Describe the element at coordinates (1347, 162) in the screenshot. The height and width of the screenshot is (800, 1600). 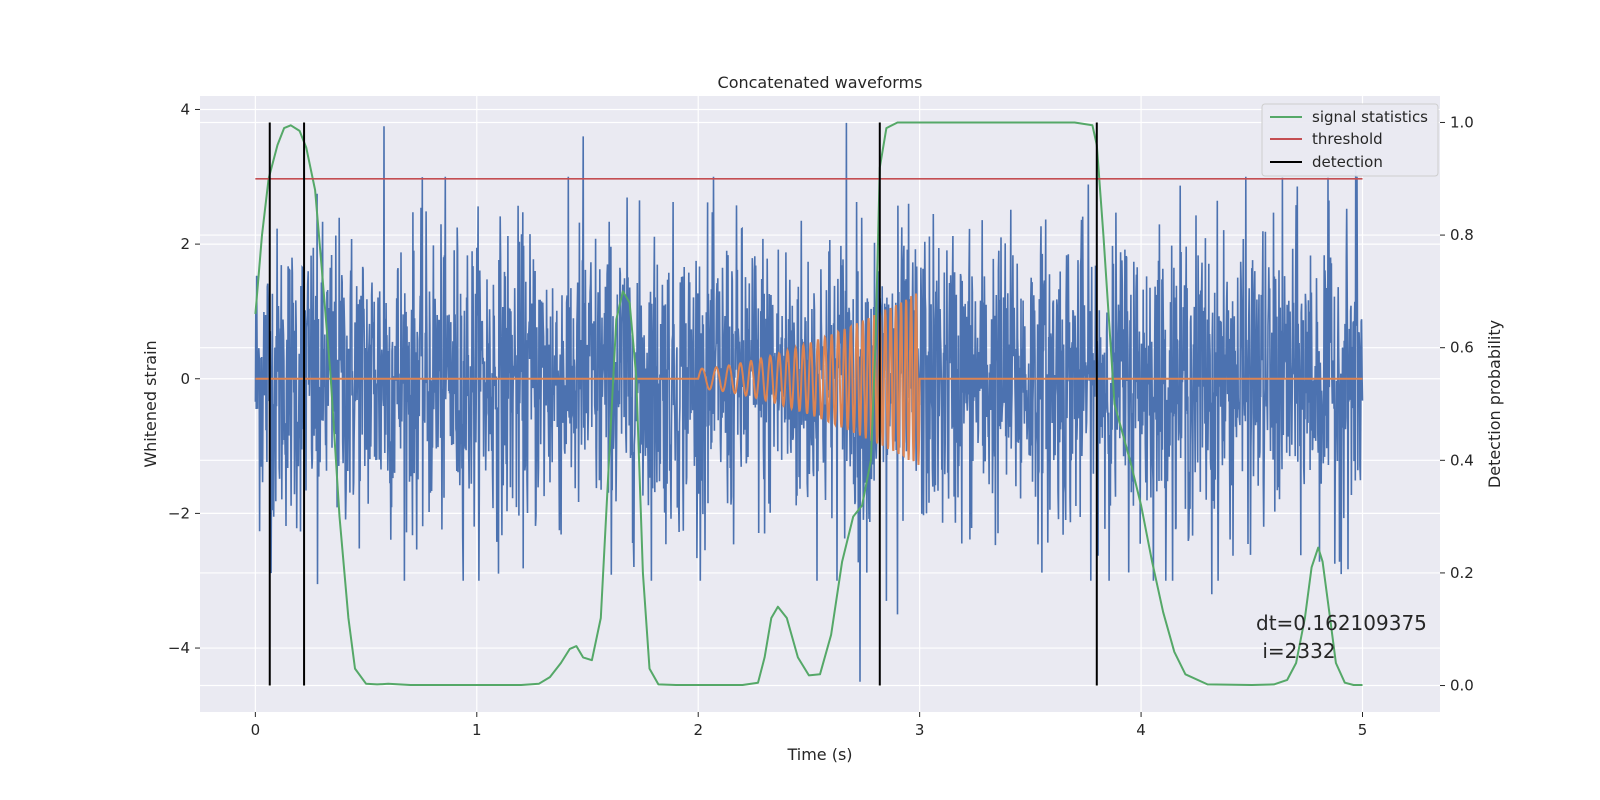
I see `legend-label-detection: detection` at that location.